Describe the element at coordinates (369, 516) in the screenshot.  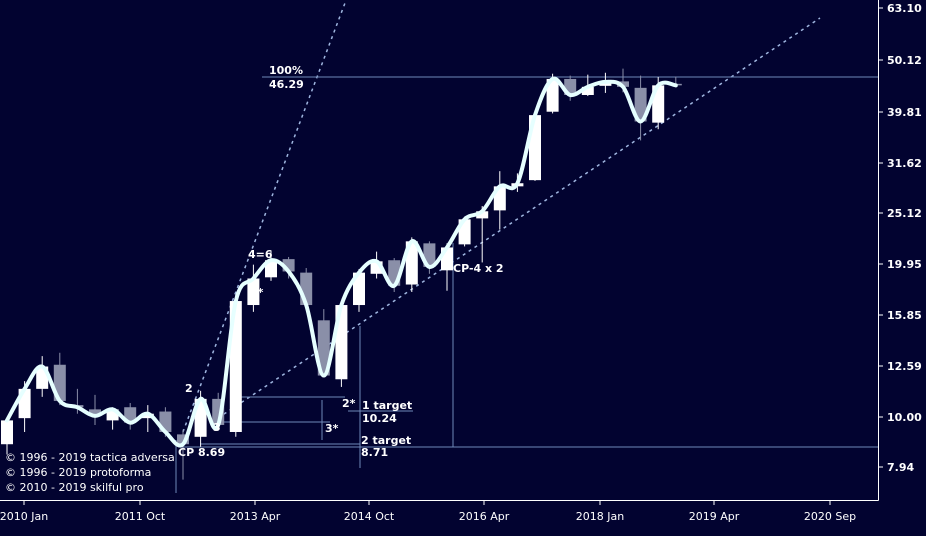
I see `x-tick-label: 2014 Oct` at that location.